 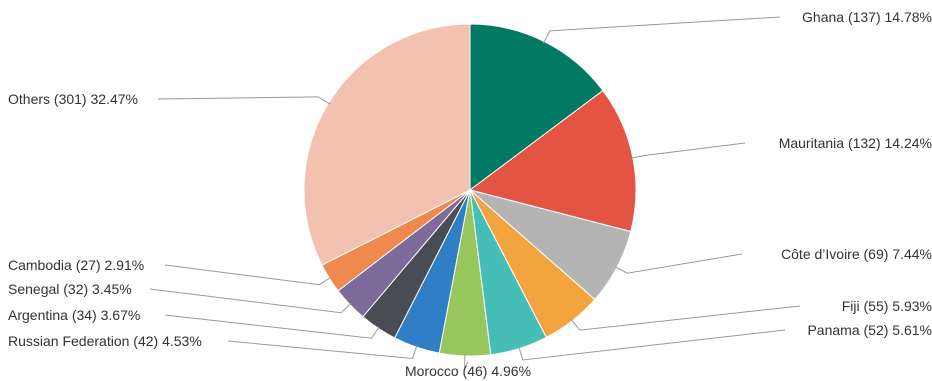 I want to click on label-argentina: Argentina (34) 3.67%, so click(x=74, y=315).